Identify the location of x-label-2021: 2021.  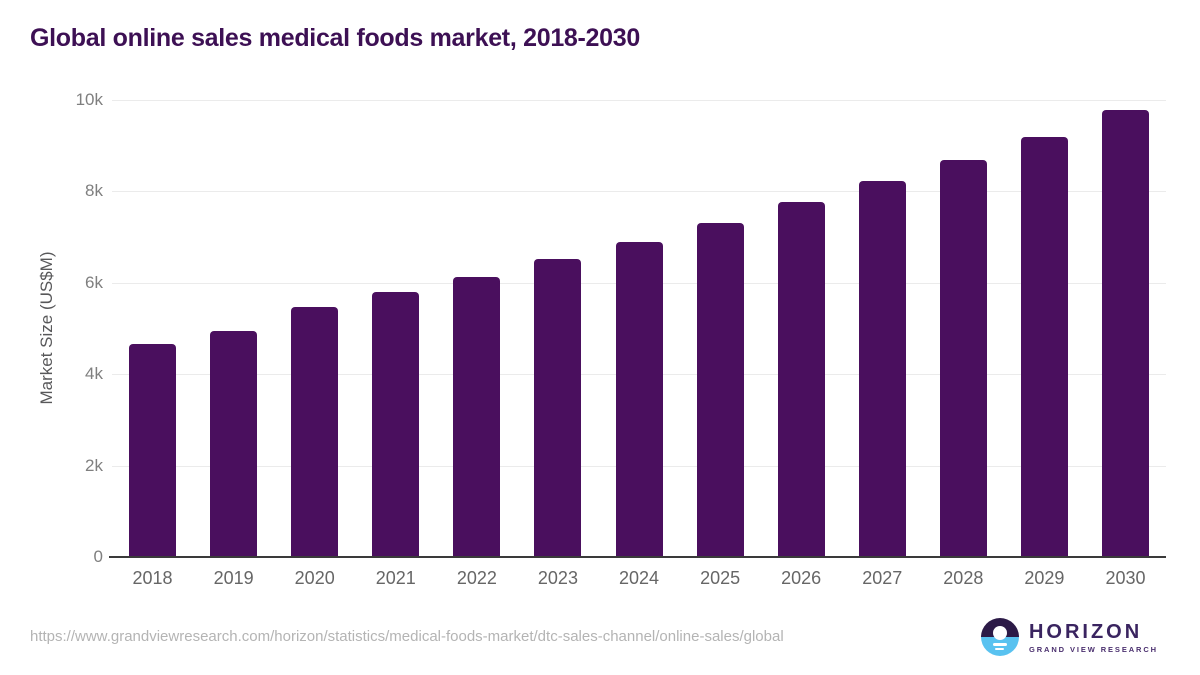
(395, 578).